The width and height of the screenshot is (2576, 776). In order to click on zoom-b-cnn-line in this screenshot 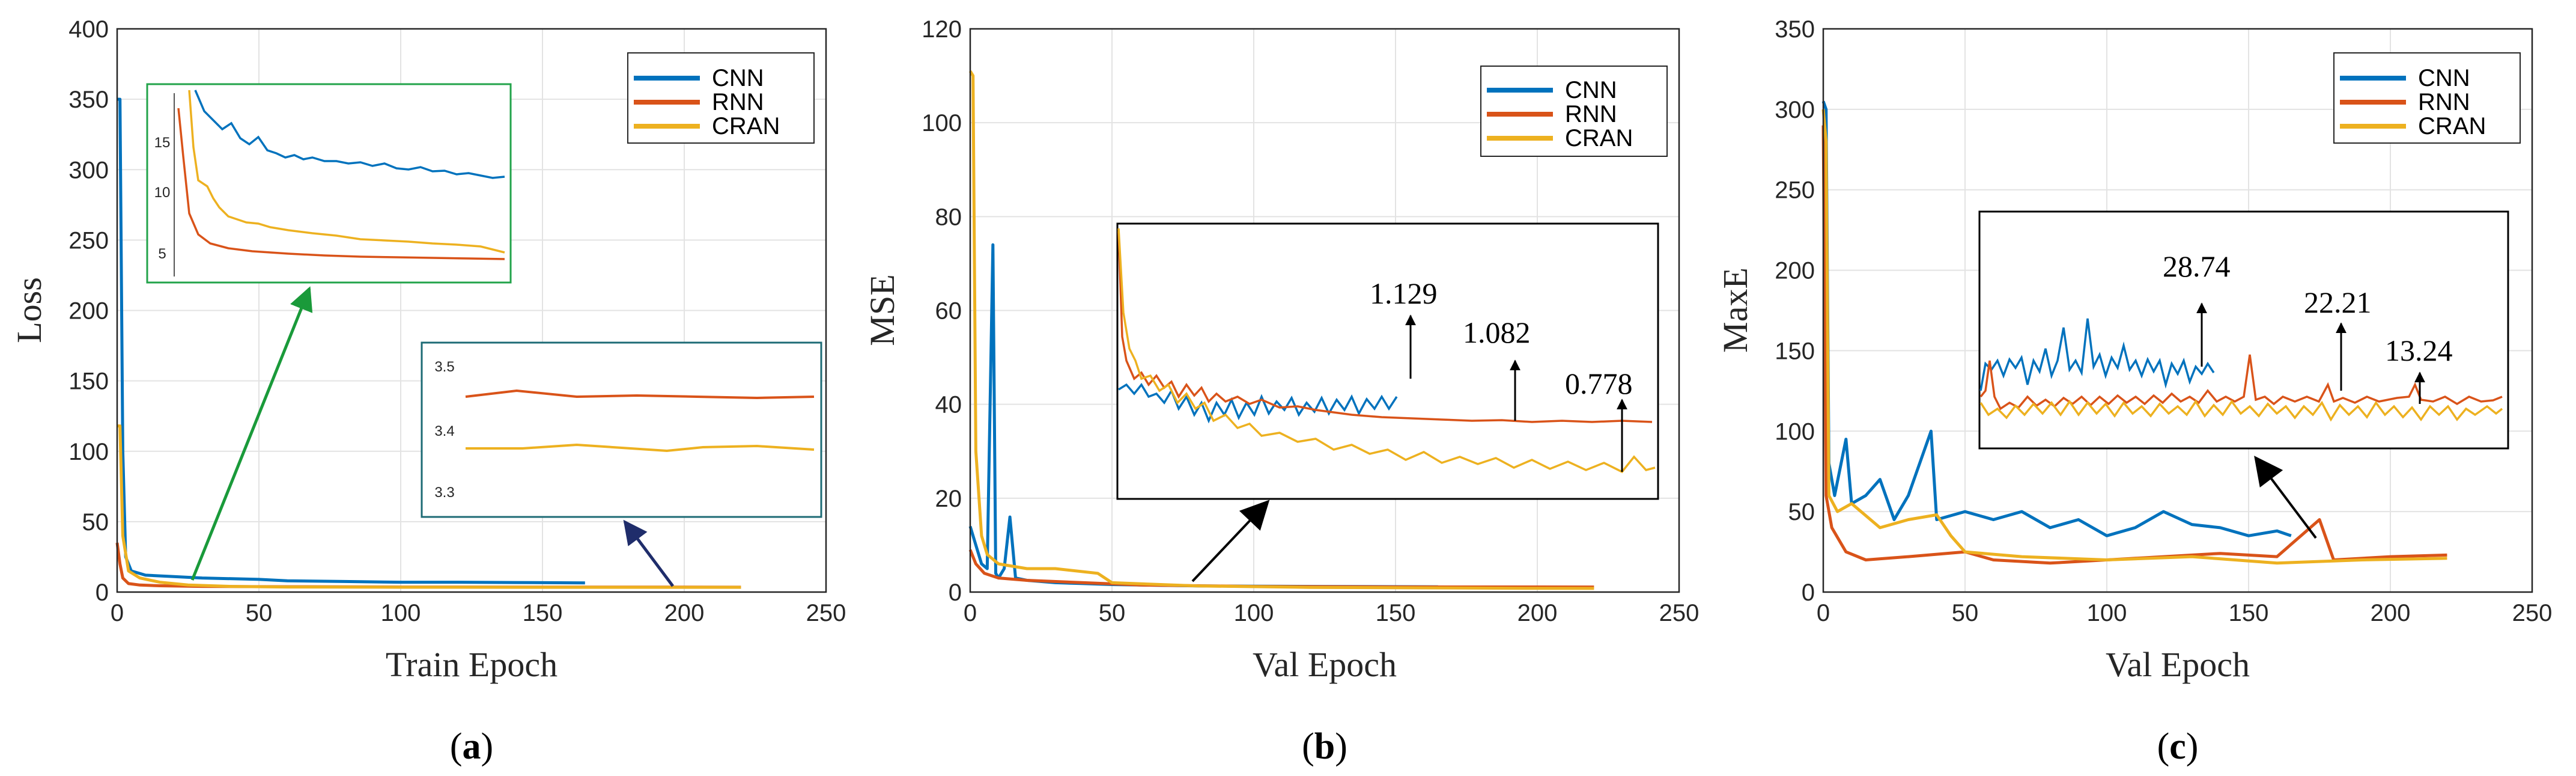, I will do `click(1258, 403)`.